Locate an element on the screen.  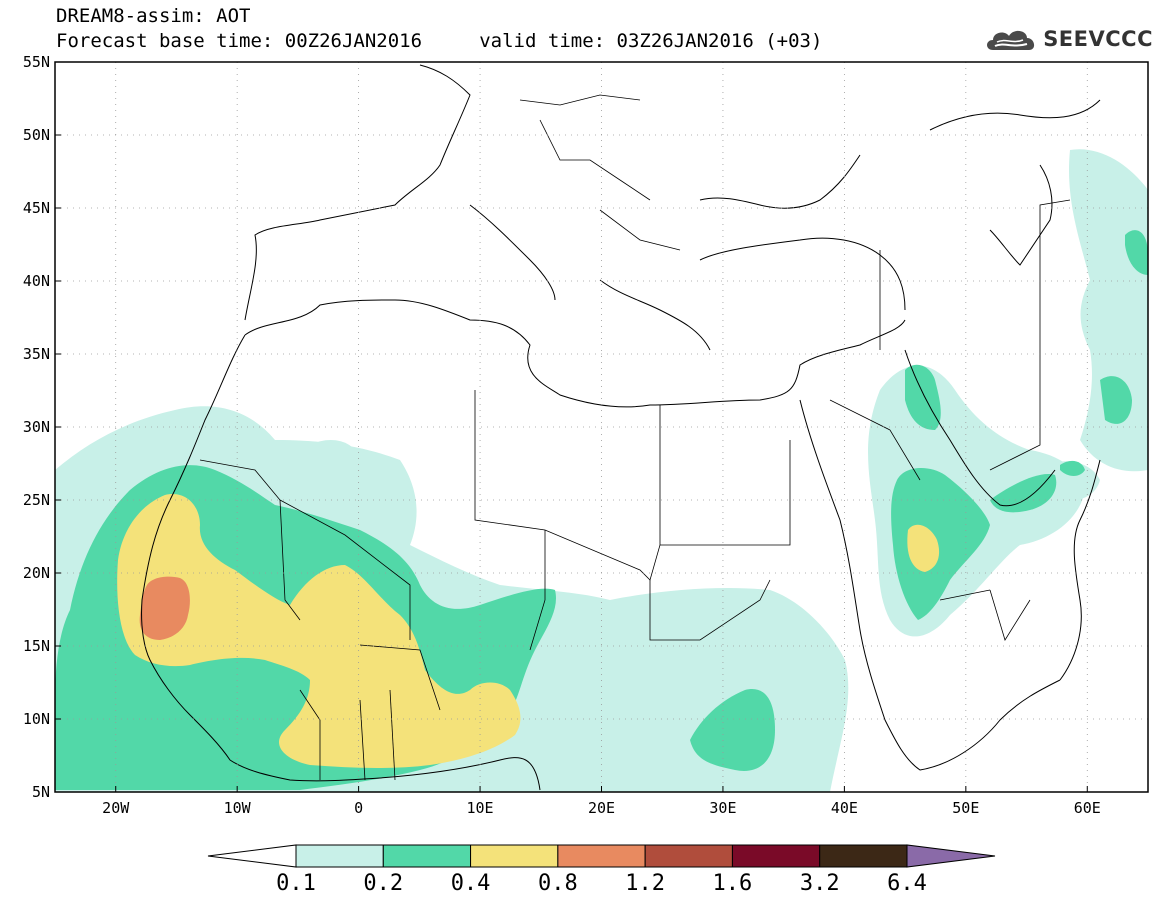
lat-label: 30N is located at coordinates (36, 427).